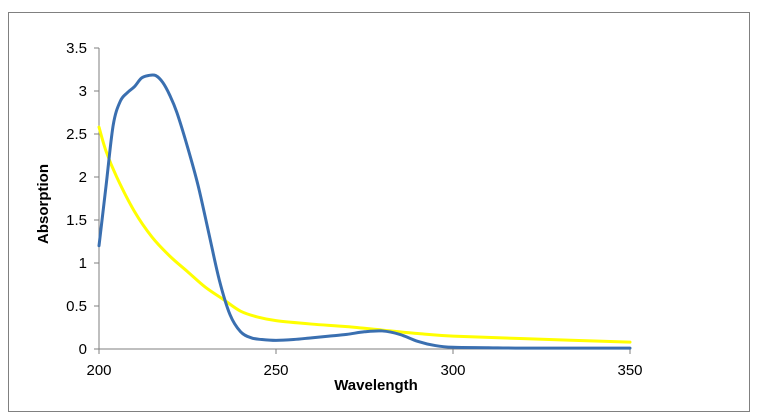 The height and width of the screenshot is (416, 757). I want to click on x-tick-label: 200, so click(98, 370).